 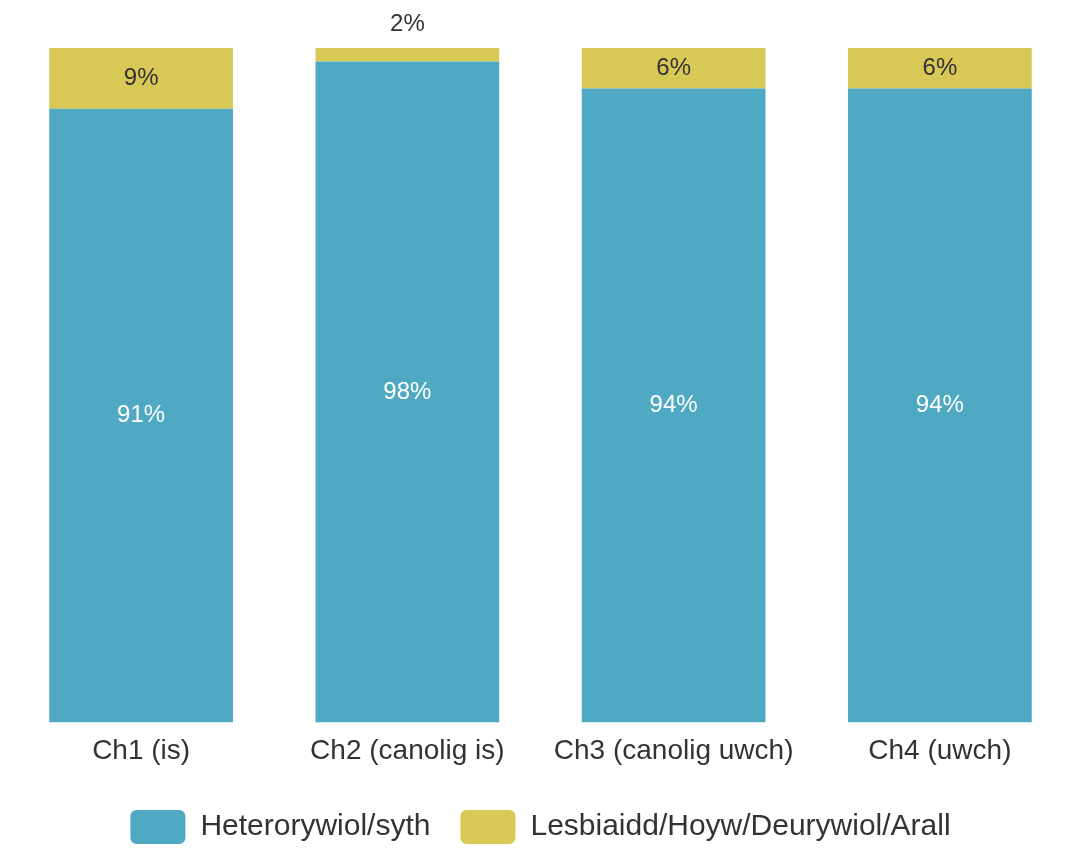 What do you see at coordinates (673, 749) in the screenshot?
I see `x-tick-label: Ch3 (canolig uwch)` at bounding box center [673, 749].